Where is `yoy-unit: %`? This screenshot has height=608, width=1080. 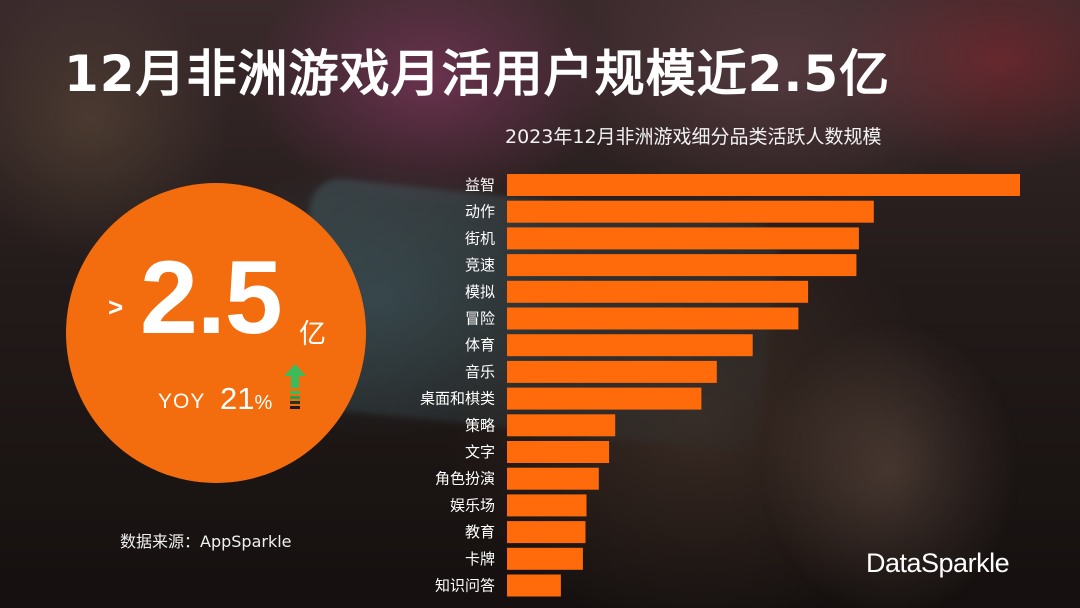
yoy-unit: % is located at coordinates (263, 403).